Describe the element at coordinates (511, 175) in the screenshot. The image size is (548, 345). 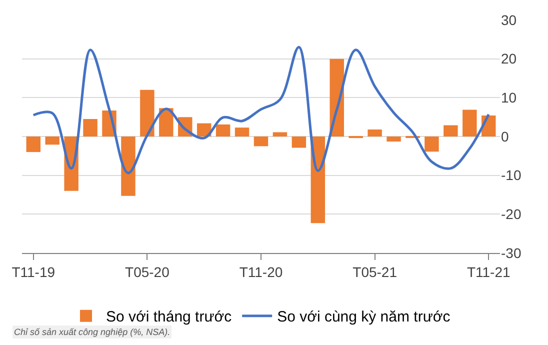
I see `y-tick-label: -10` at that location.